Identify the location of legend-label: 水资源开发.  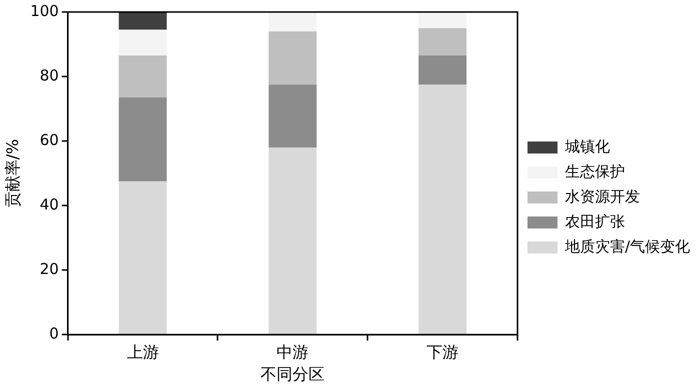
(602, 196).